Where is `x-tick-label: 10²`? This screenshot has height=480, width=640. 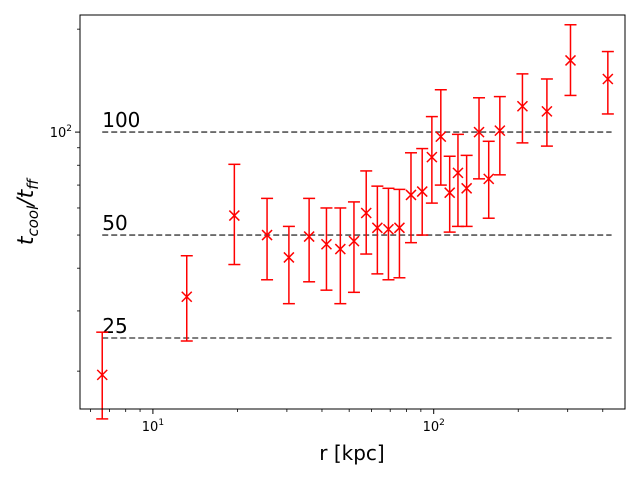
x-tick-label: 10² is located at coordinates (434, 426).